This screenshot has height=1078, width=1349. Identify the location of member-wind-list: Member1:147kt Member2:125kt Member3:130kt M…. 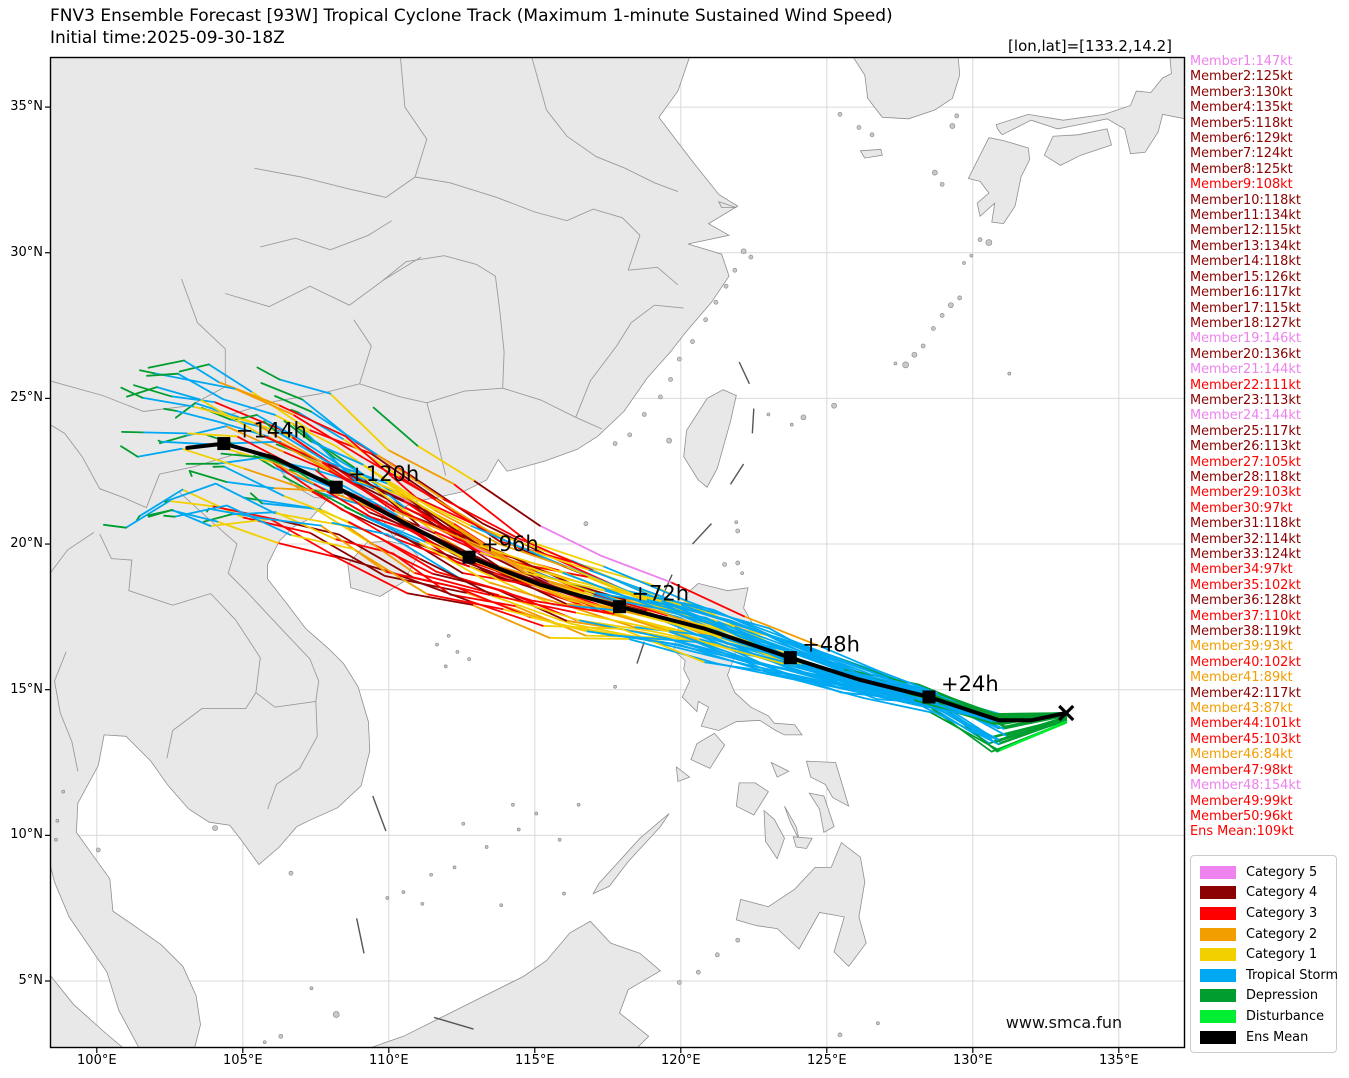
(1245, 447).